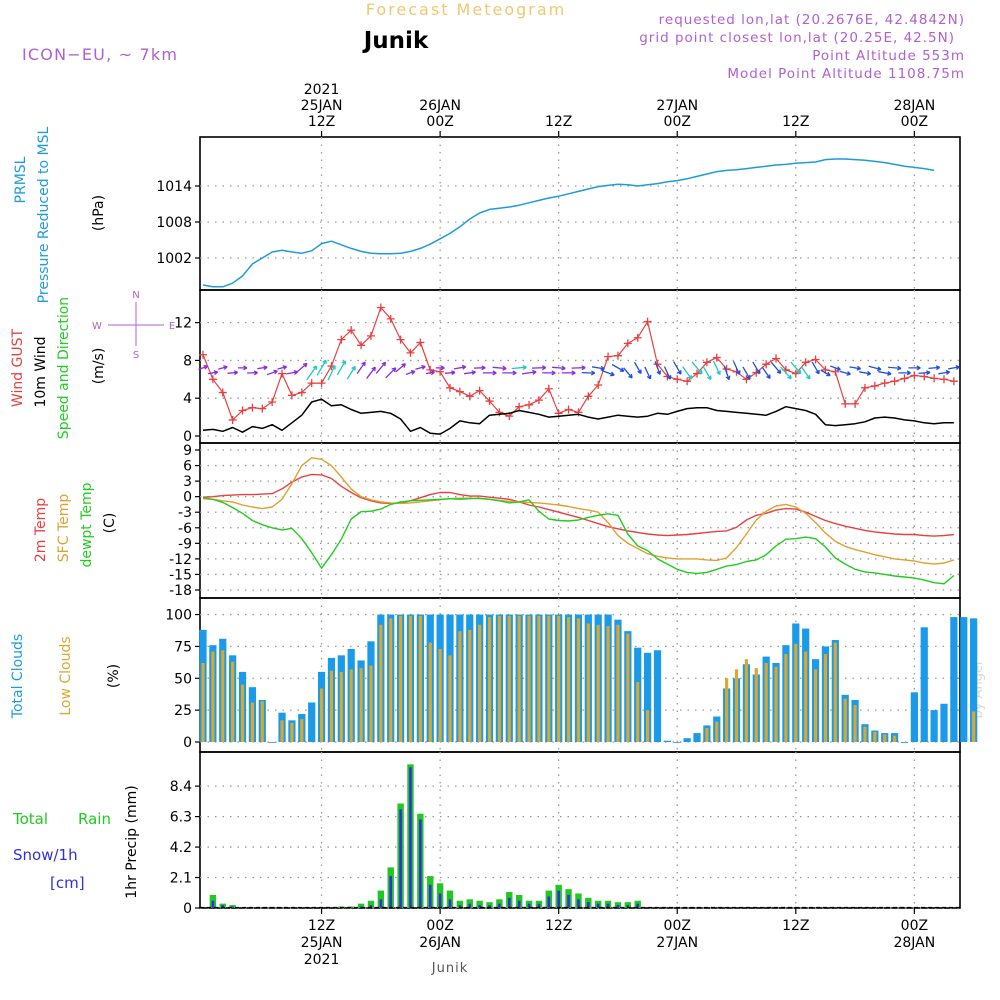 The width and height of the screenshot is (1000, 1000). What do you see at coordinates (41, 371) in the screenshot?
I see `wind-10m-label: 10m Wind` at bounding box center [41, 371].